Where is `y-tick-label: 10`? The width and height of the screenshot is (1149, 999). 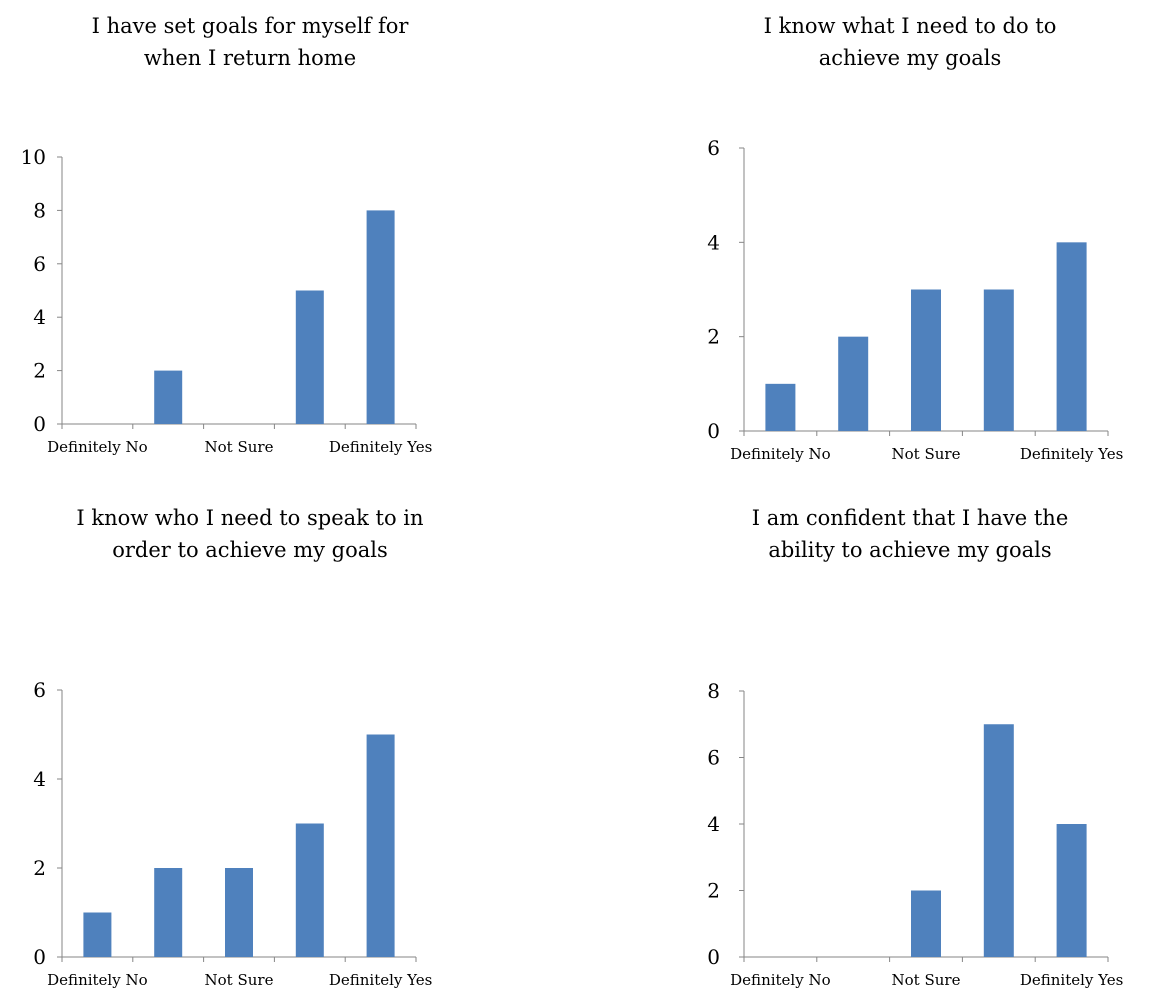 y-tick-label: 10 is located at coordinates (33, 157).